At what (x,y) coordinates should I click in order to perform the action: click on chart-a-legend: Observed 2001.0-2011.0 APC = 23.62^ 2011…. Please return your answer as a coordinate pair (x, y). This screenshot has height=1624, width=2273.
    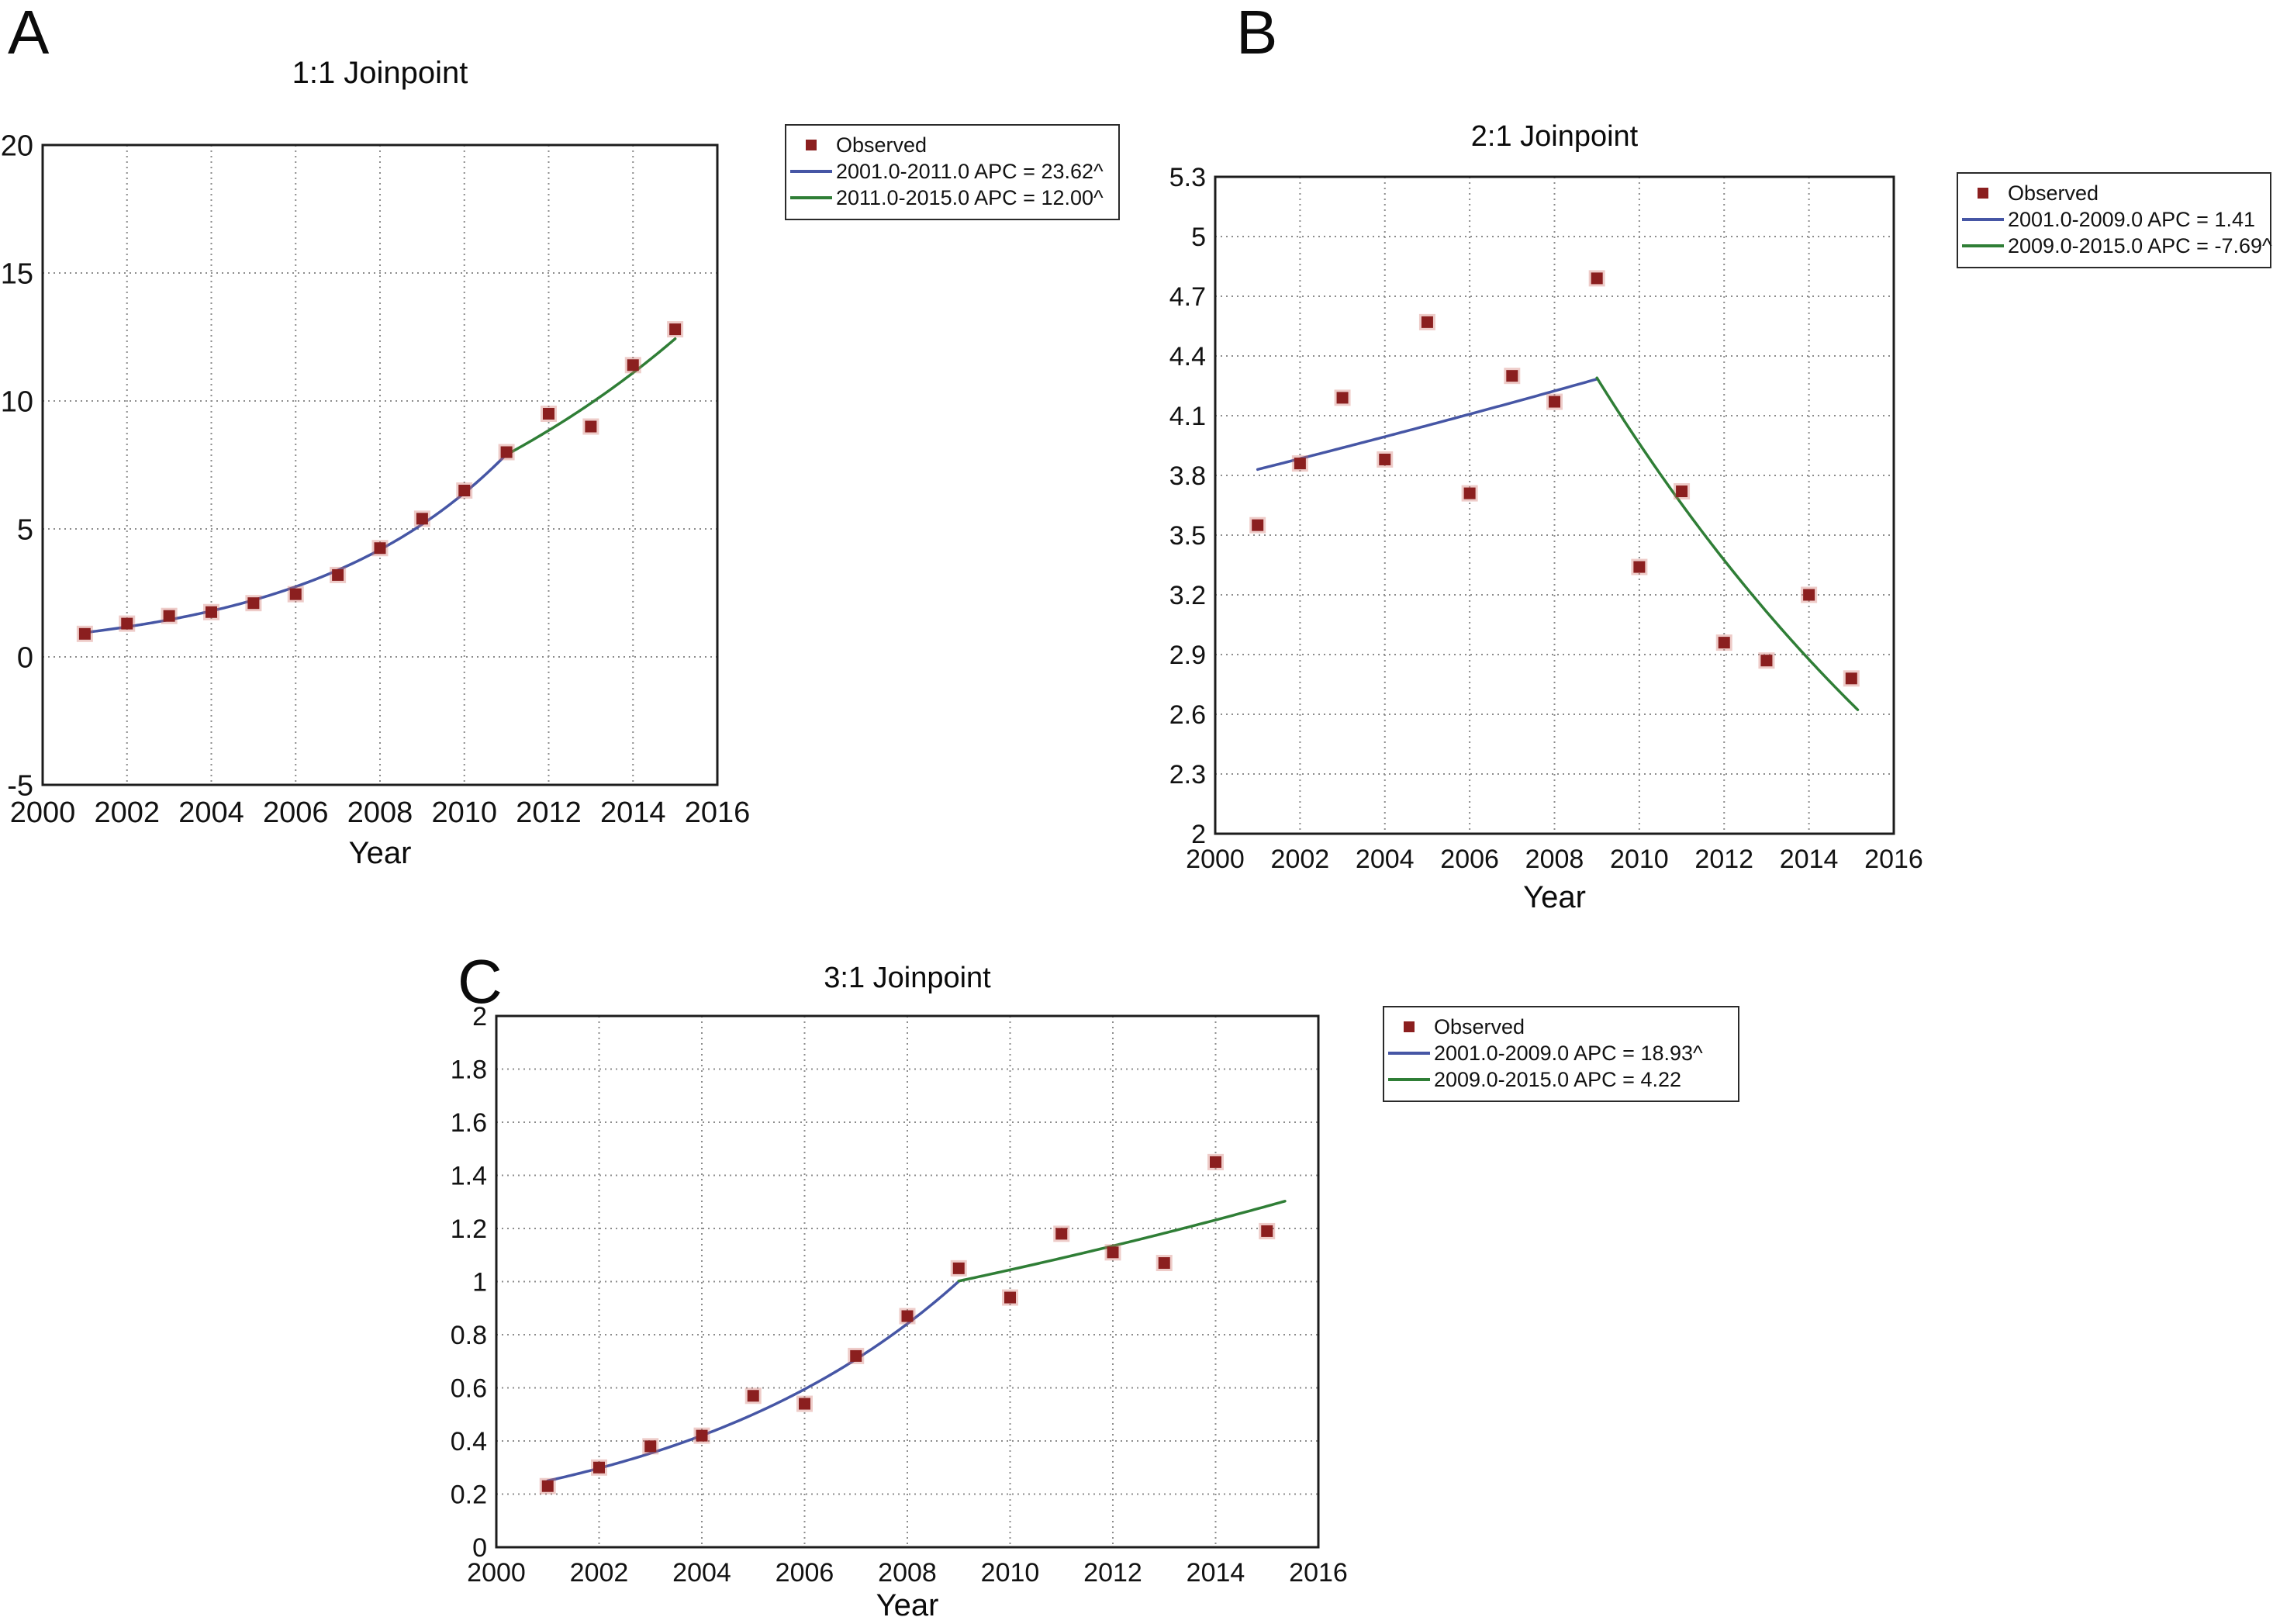
    Looking at the image, I should click on (952, 172).